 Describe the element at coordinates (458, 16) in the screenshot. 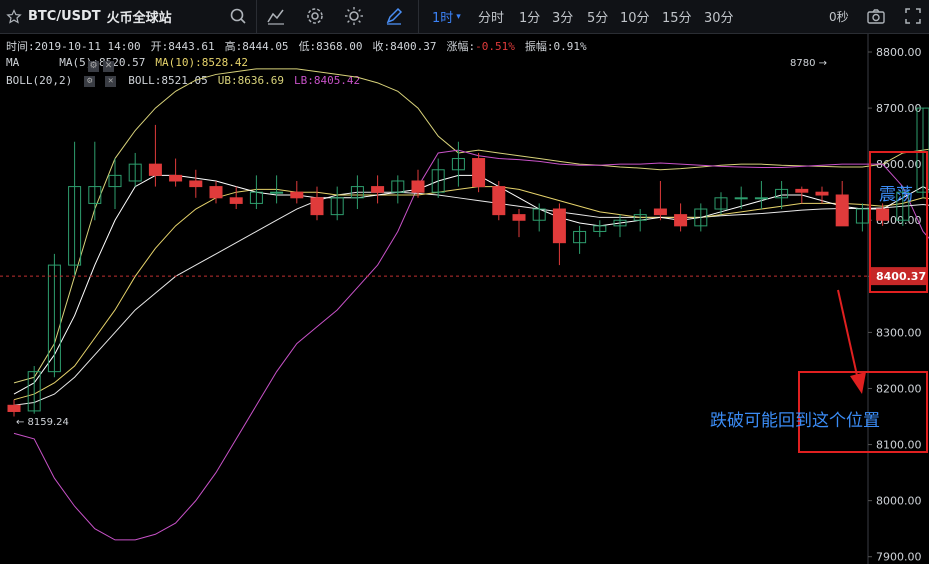

I see `chevron-down-icon: ▾` at that location.